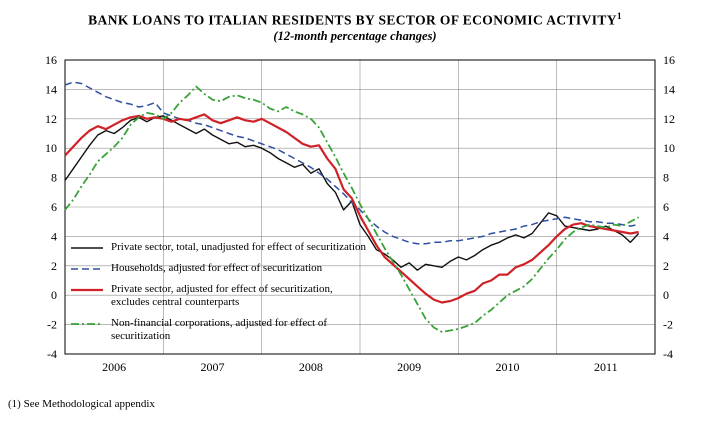 The width and height of the screenshot is (710, 427). I want to click on y-tick-label-left: 16, so click(51, 60).